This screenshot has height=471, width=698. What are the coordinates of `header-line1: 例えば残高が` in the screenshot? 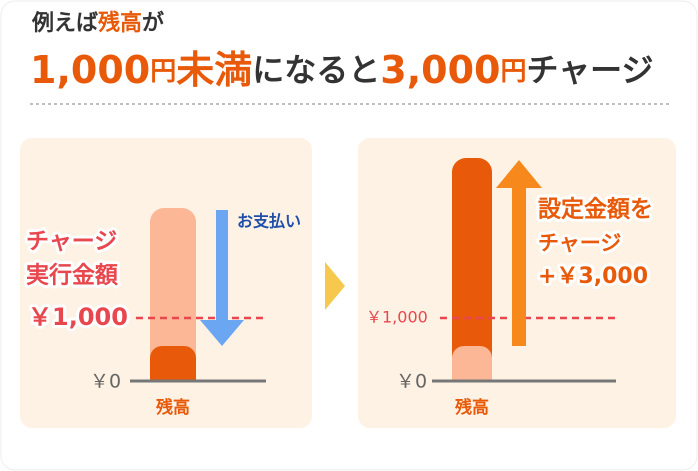 It's located at (97, 23).